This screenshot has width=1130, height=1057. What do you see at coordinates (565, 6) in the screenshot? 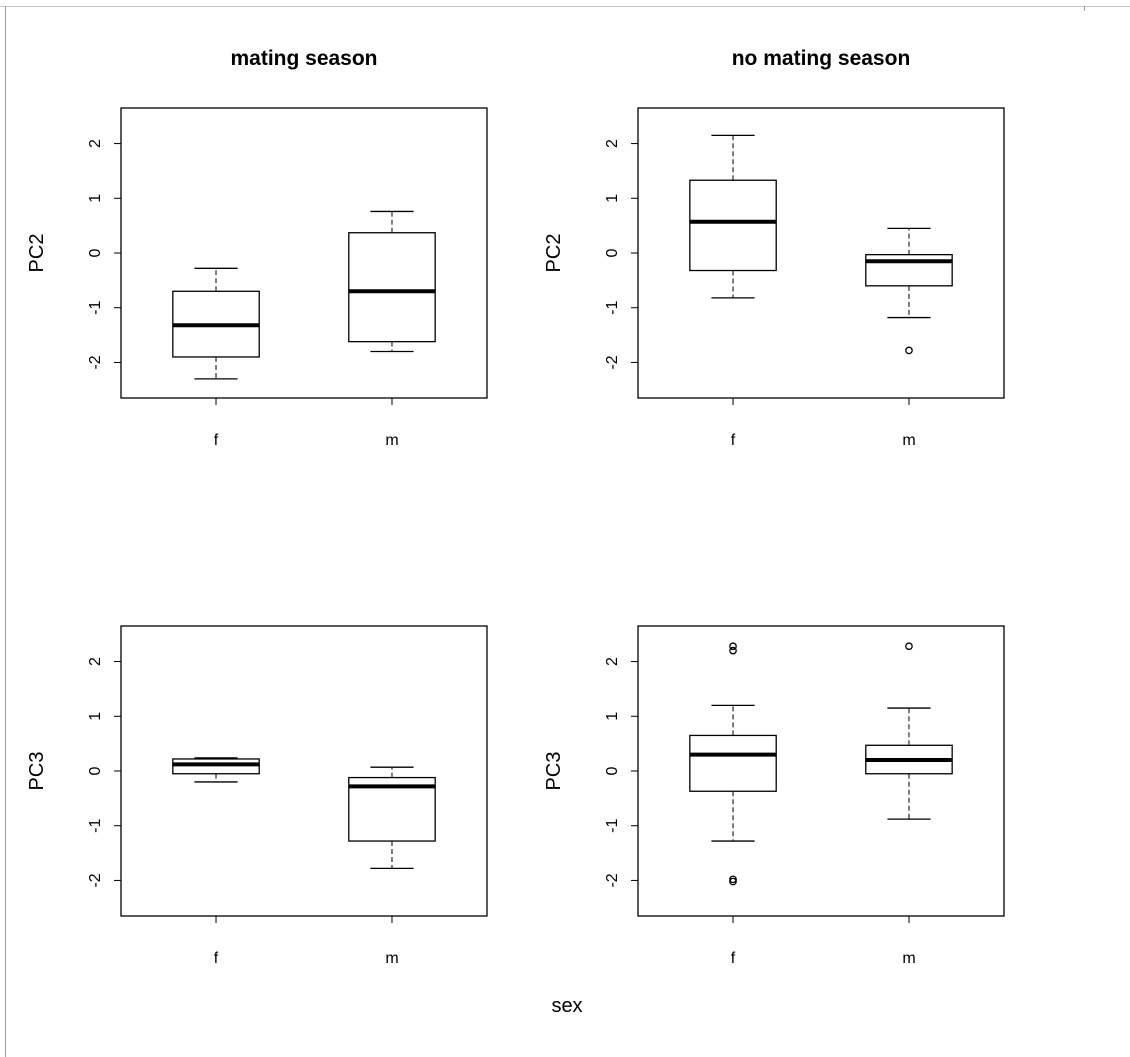
I see `figure-frame-top` at bounding box center [565, 6].